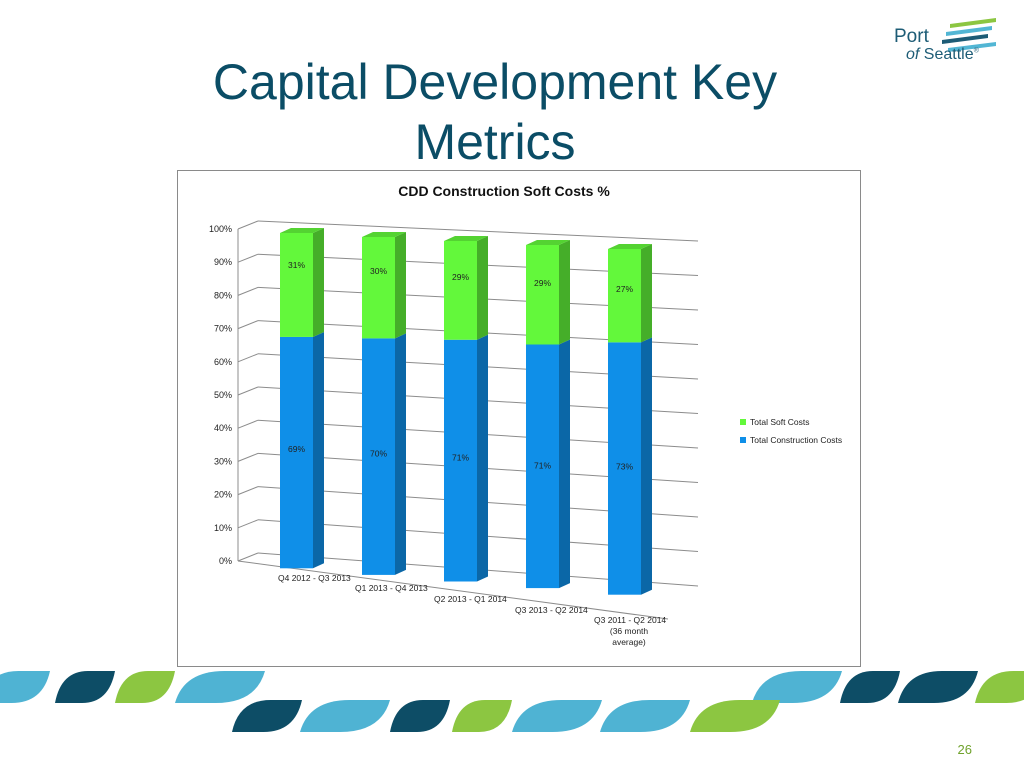 This screenshot has width=1024, height=768. I want to click on y-tick-label: 20%, so click(223, 495).